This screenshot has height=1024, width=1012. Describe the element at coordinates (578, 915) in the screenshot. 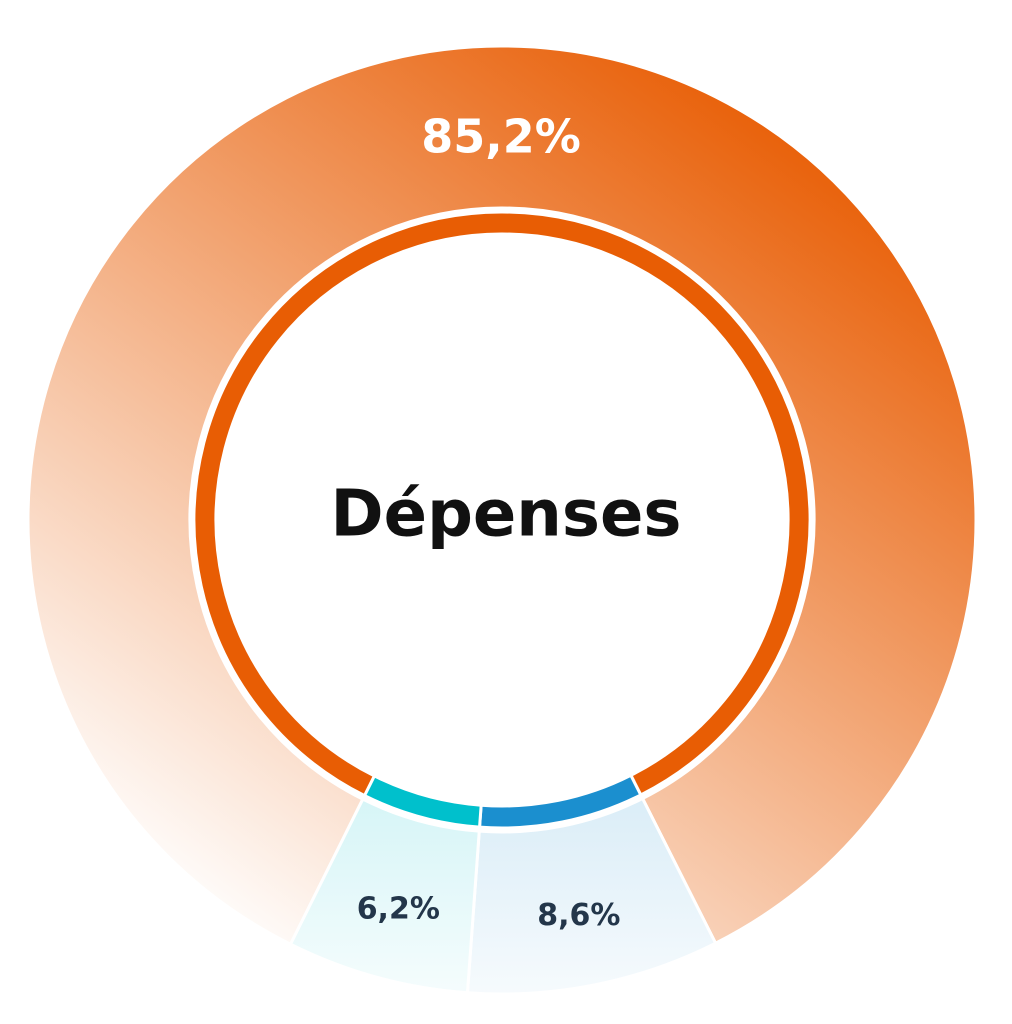

I see `value-label: 8,6%` at that location.